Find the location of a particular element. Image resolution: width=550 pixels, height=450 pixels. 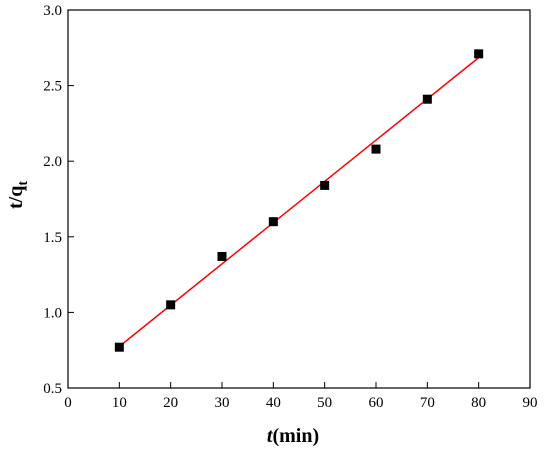

x-axis-label: t(min) is located at coordinates (293, 436).